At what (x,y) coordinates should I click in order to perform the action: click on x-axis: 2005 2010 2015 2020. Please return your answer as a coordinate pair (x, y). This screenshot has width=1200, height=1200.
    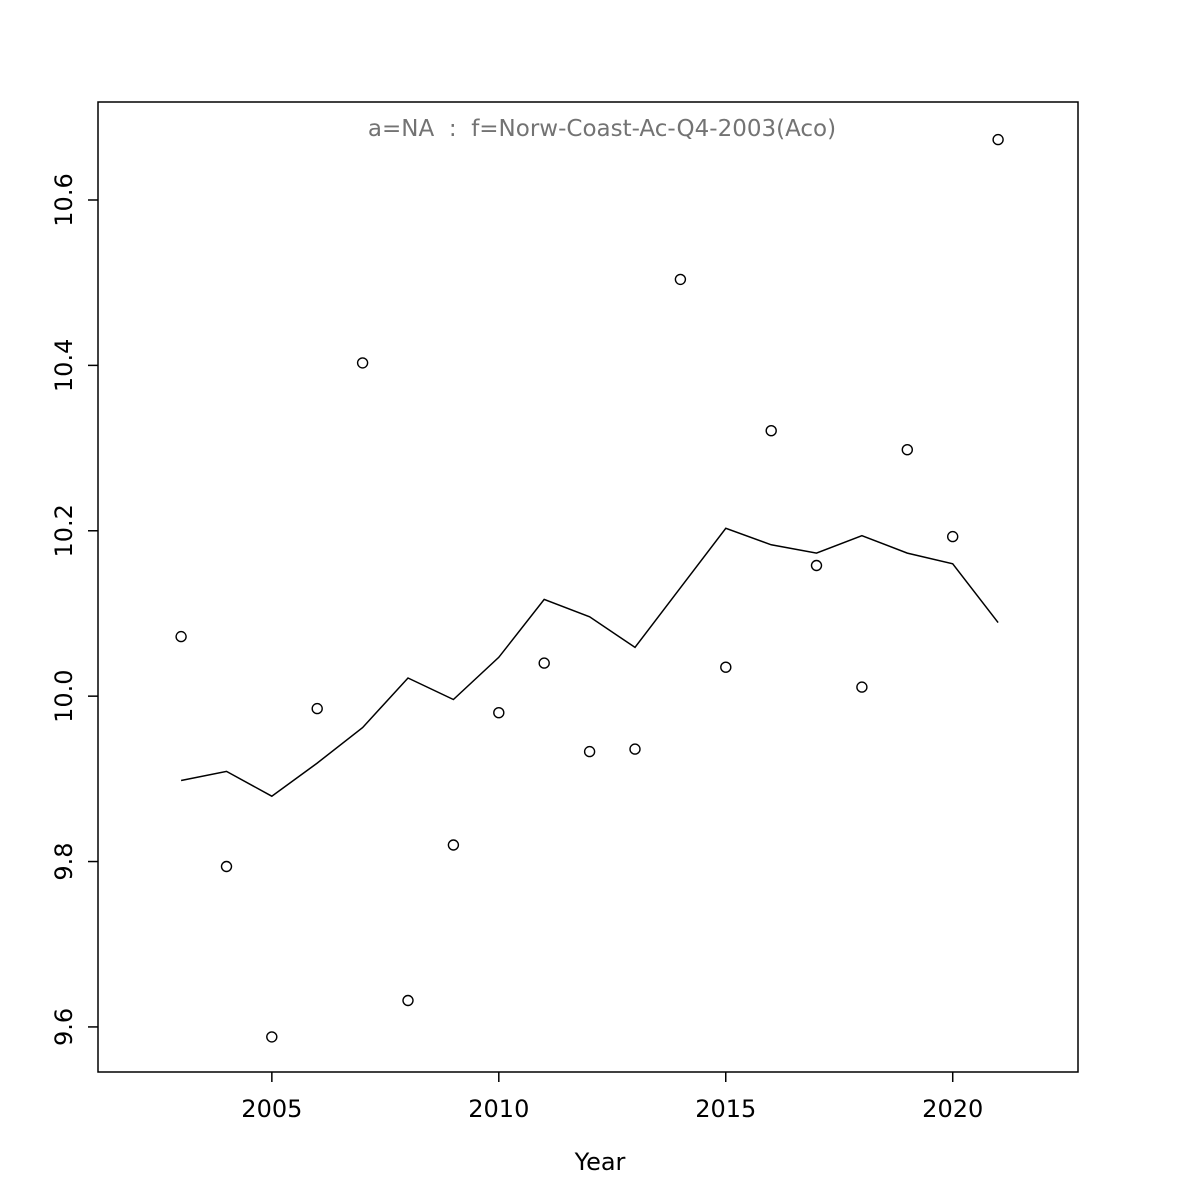
    Looking at the image, I should click on (612, 1097).